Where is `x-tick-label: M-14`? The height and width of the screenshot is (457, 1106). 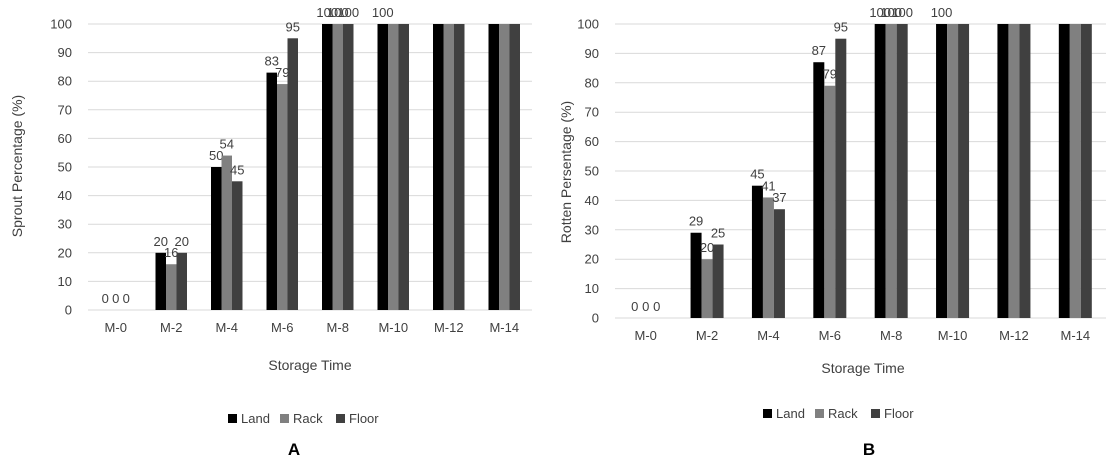
x-tick-label: M-14 is located at coordinates (1076, 335).